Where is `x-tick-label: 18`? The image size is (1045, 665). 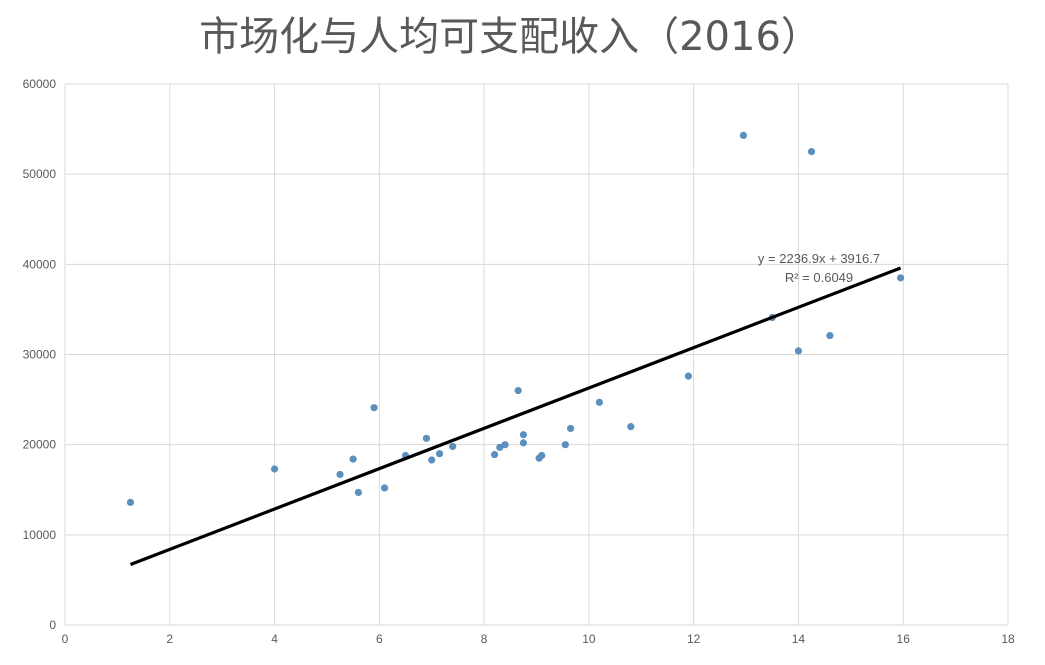 x-tick-label: 18 is located at coordinates (1008, 639).